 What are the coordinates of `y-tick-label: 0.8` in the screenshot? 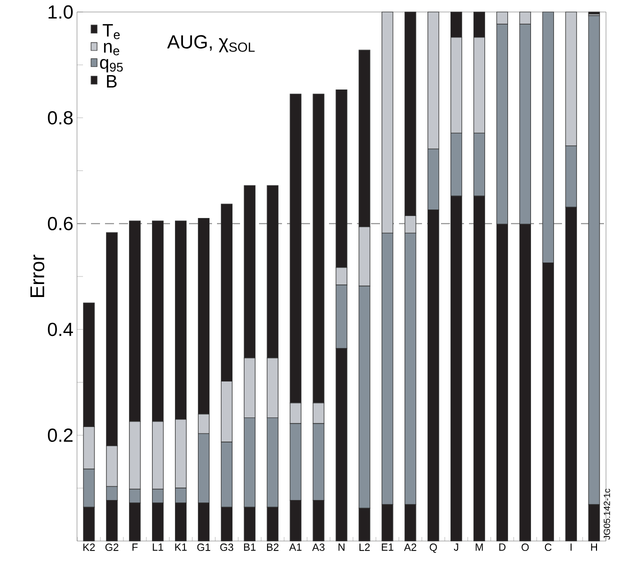 It's located at (60, 117).